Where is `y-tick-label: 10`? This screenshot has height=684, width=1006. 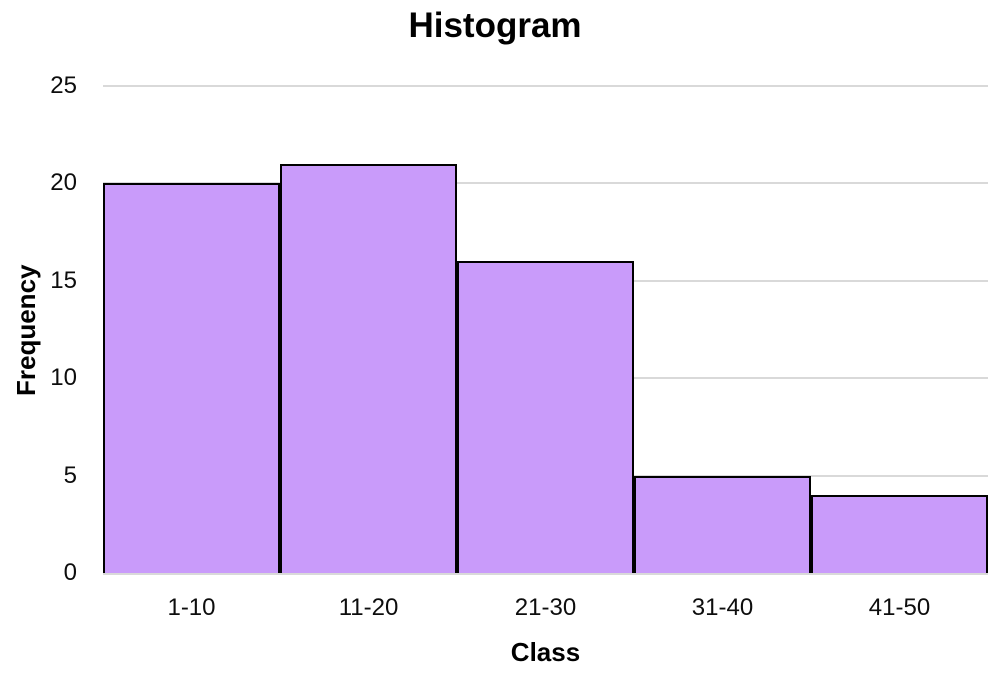 y-tick-label: 10 is located at coordinates (63, 378).